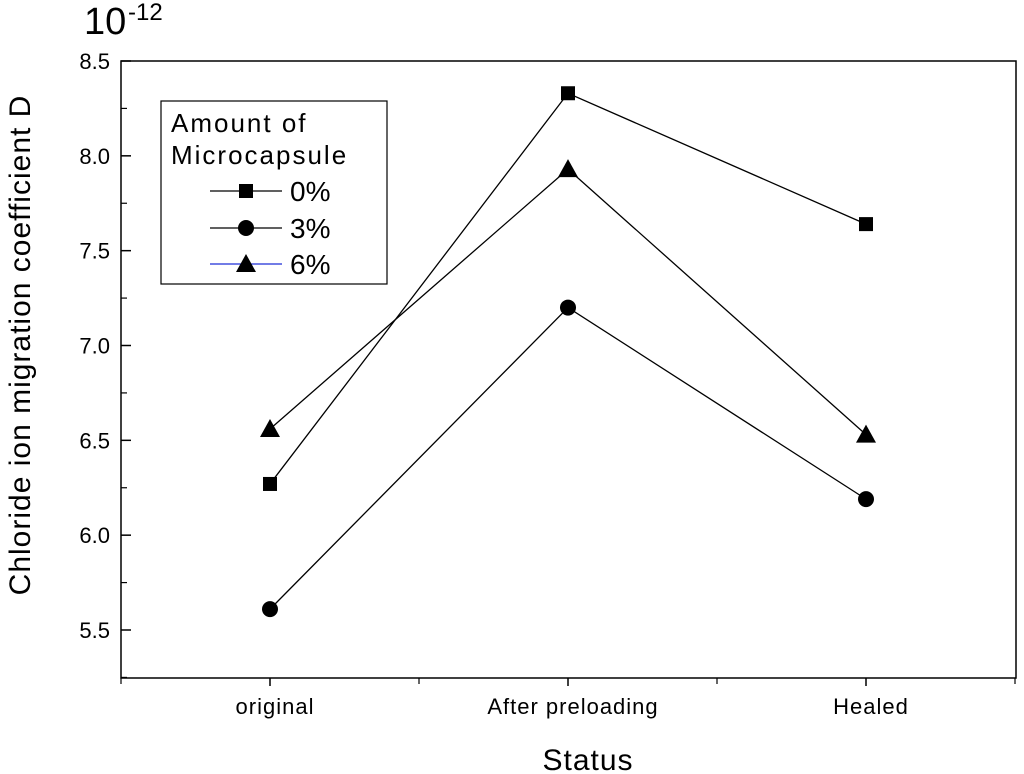  What do you see at coordinates (572, 706) in the screenshot?
I see `x-tick-label: After preloading` at bounding box center [572, 706].